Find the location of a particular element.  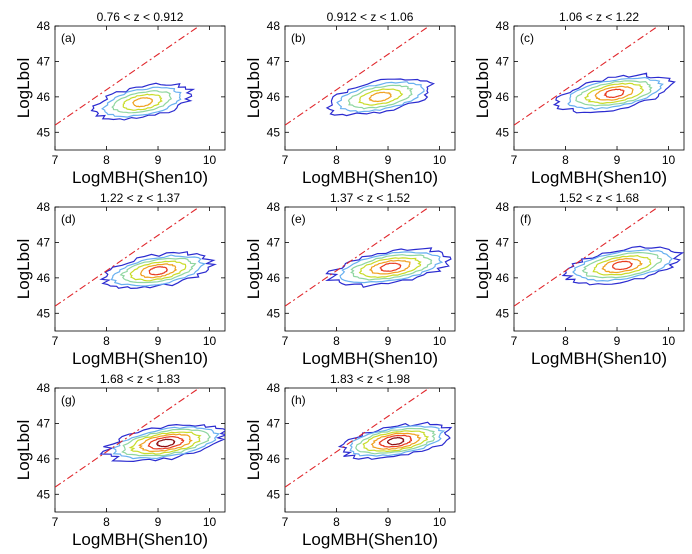

panel-title: 1.83 < z < 1.98 is located at coordinates (370, 379).